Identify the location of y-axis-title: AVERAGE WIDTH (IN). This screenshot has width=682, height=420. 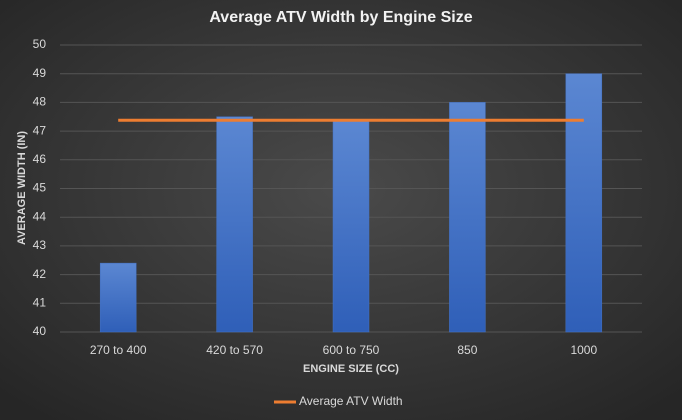
(22, 188).